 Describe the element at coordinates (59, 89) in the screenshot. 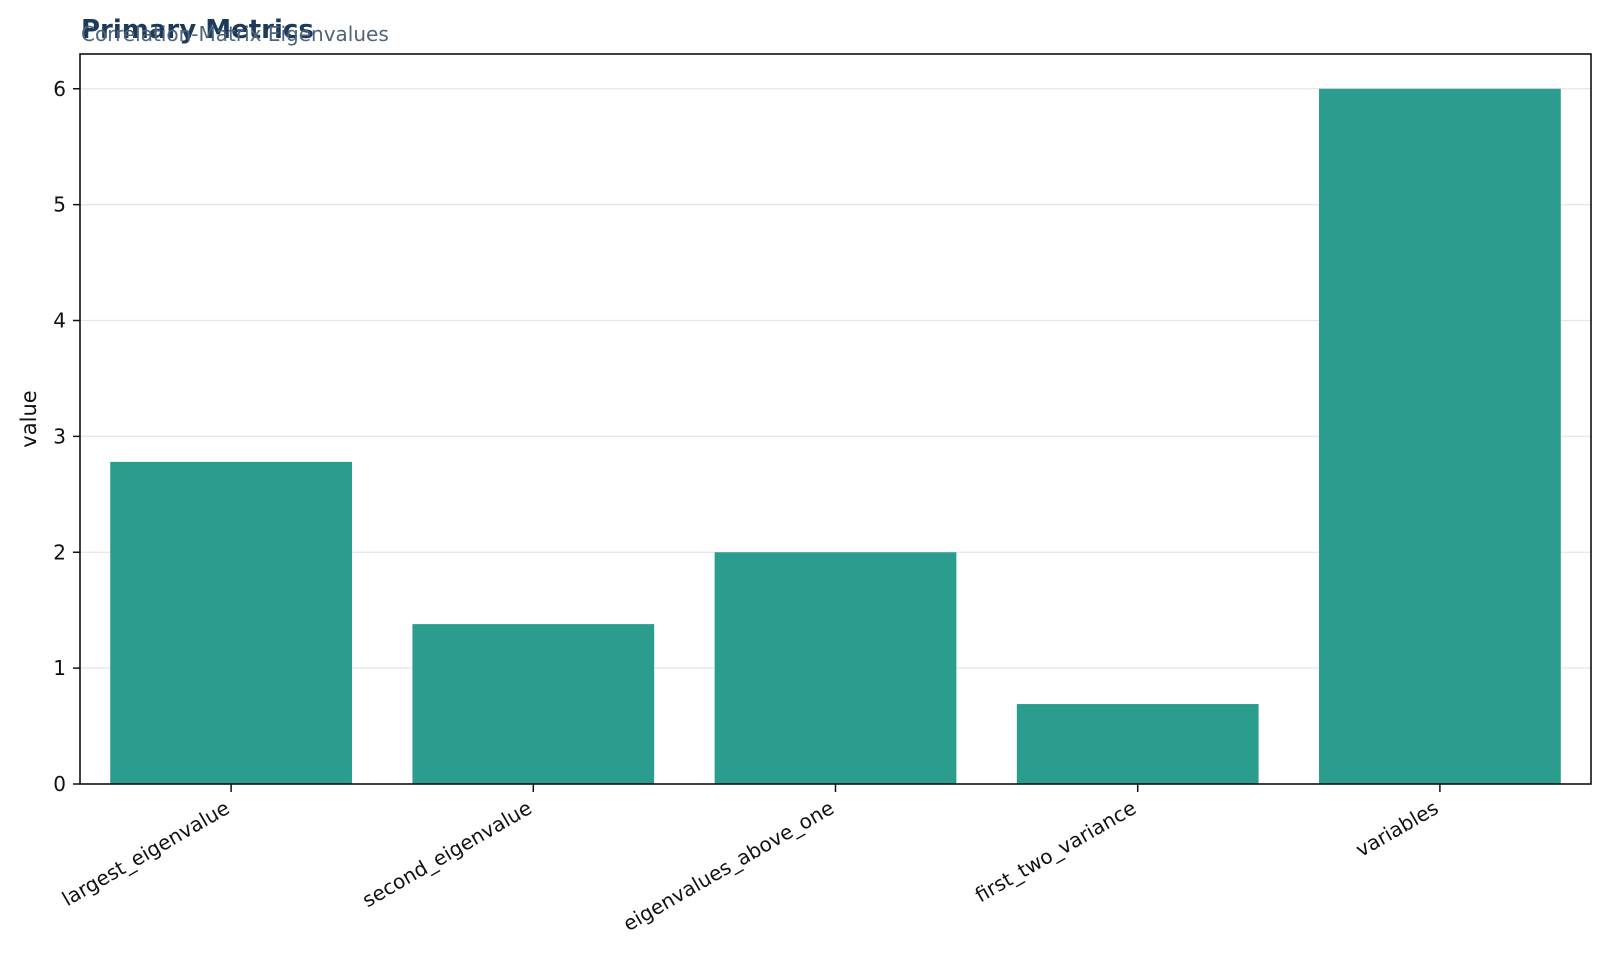

I see `y-tick-label: 6` at that location.